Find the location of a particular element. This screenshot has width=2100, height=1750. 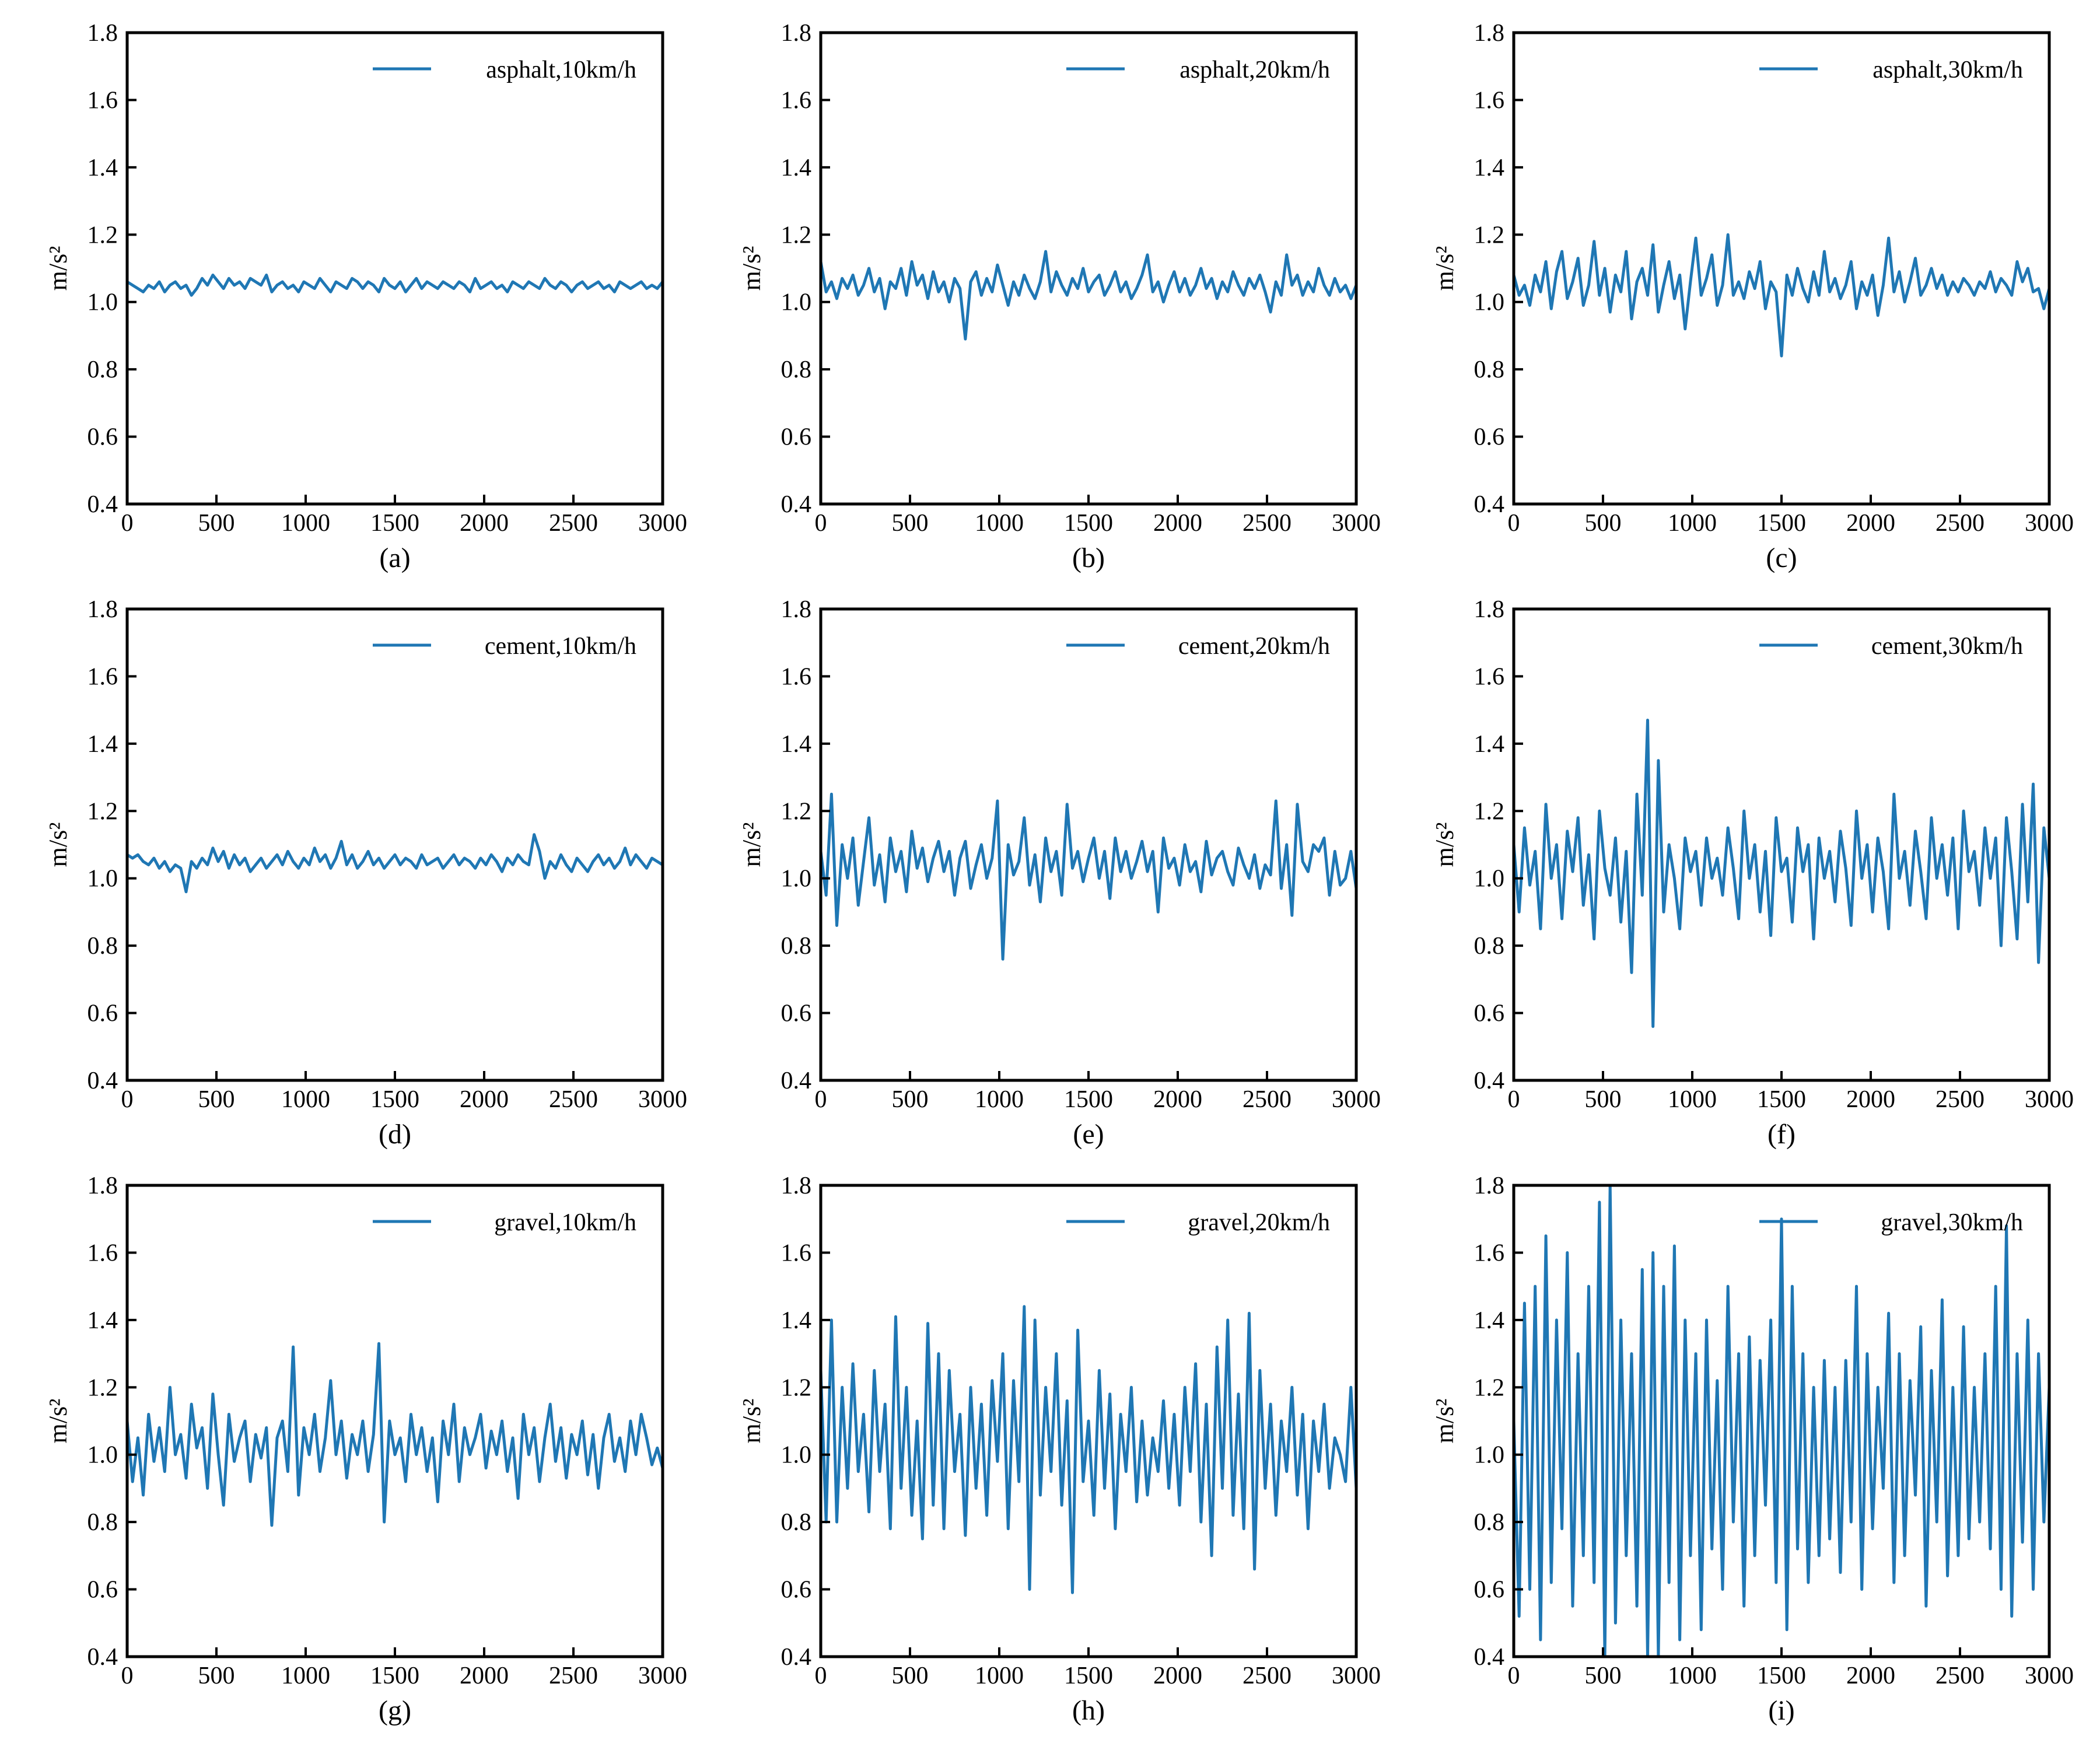

legend-label: asphalt,10km/h is located at coordinates (561, 70).